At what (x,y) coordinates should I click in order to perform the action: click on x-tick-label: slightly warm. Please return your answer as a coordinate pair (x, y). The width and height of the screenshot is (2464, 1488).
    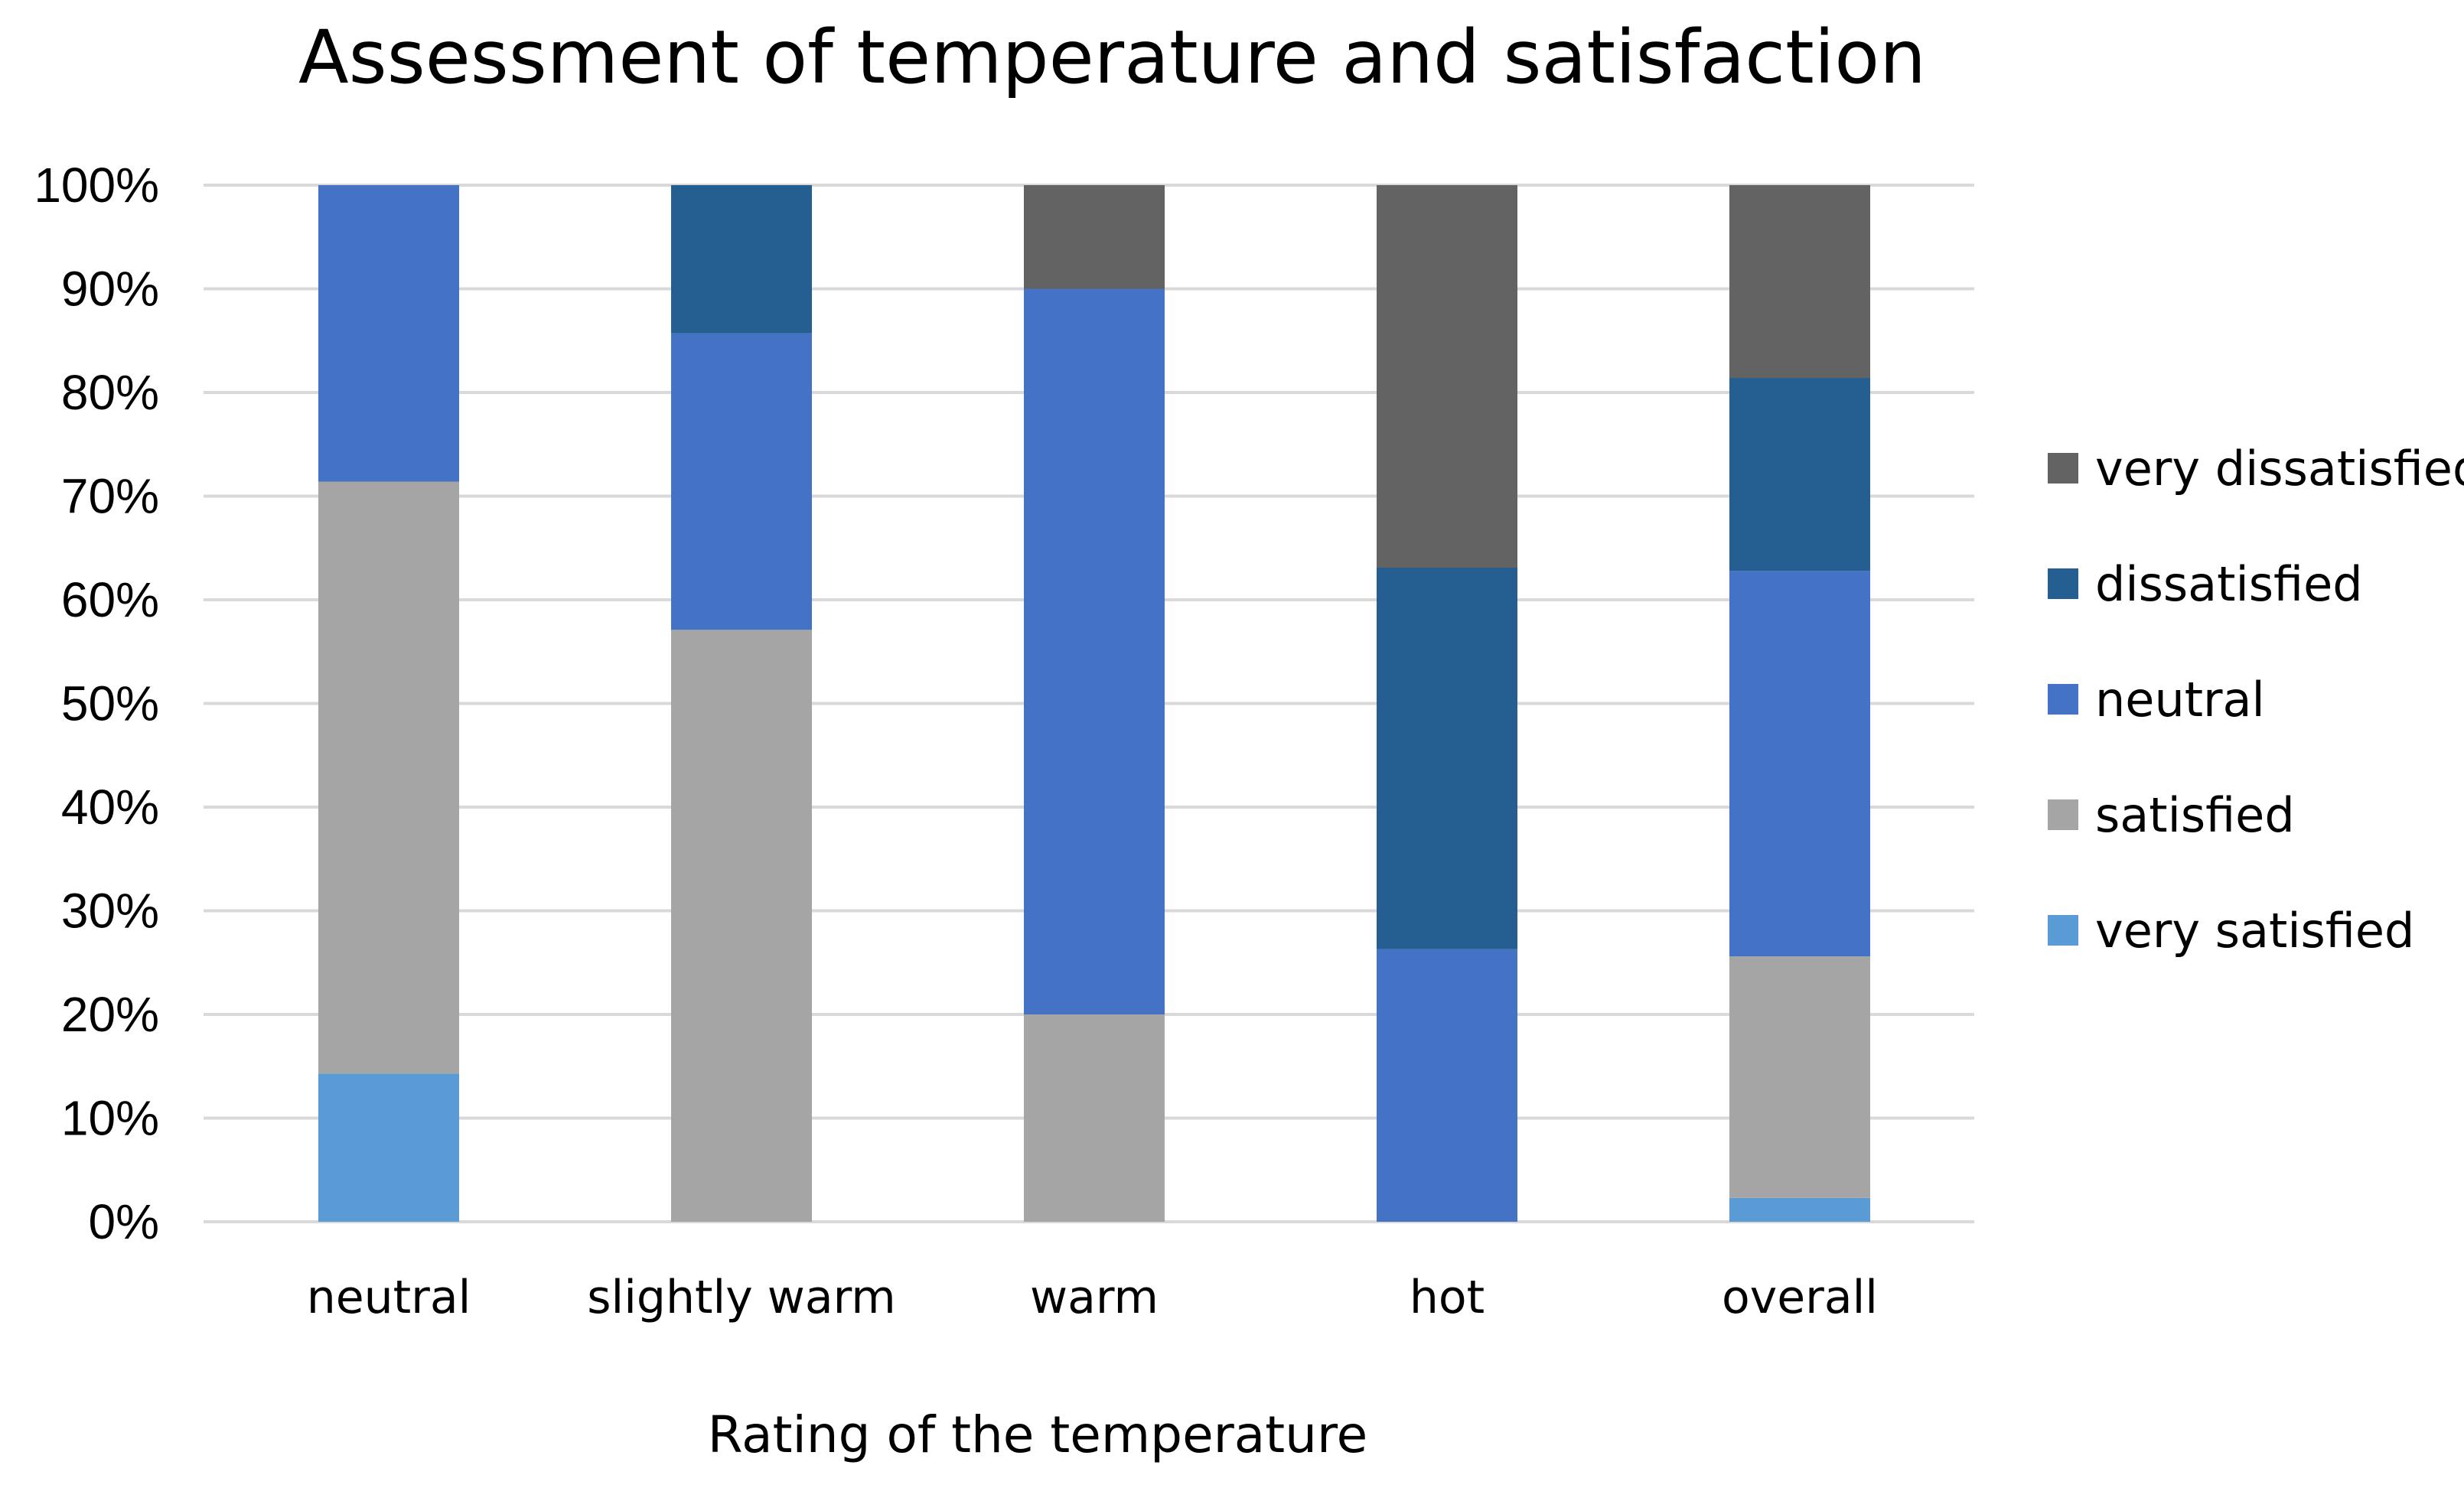
    Looking at the image, I should click on (741, 1297).